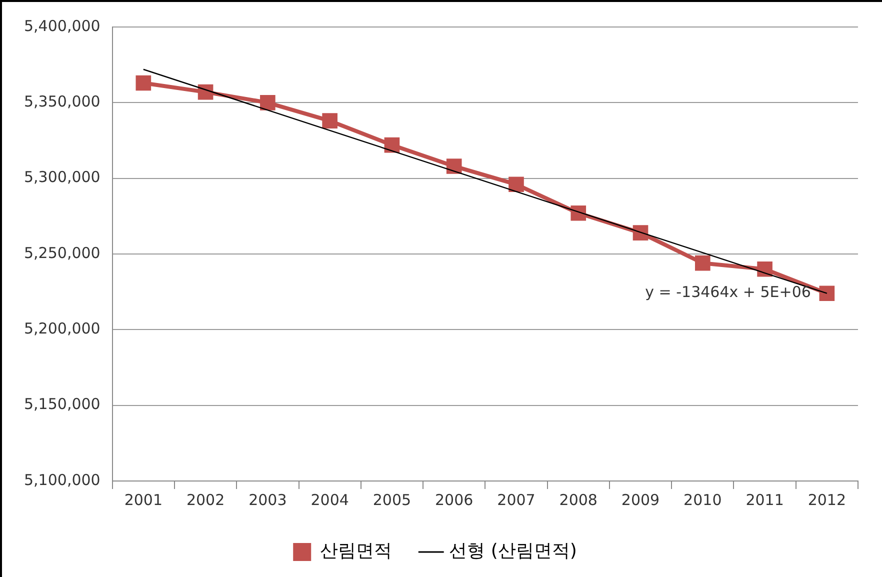 The image size is (882, 577). I want to click on x-tick-label: 2009, so click(640, 499).